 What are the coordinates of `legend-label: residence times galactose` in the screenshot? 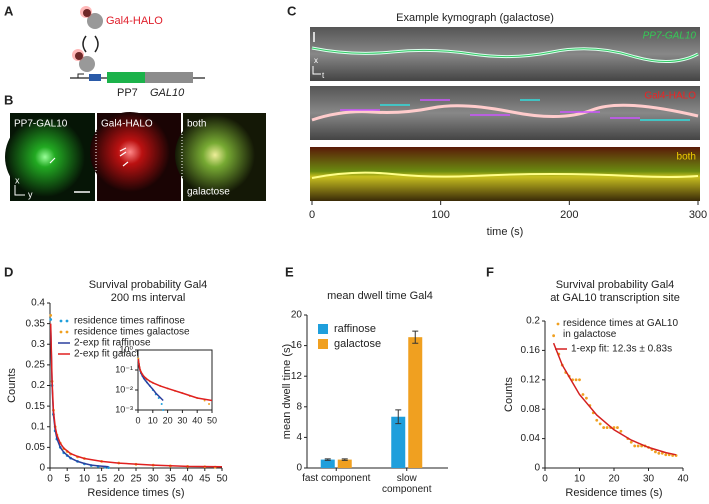 It's located at (132, 332).